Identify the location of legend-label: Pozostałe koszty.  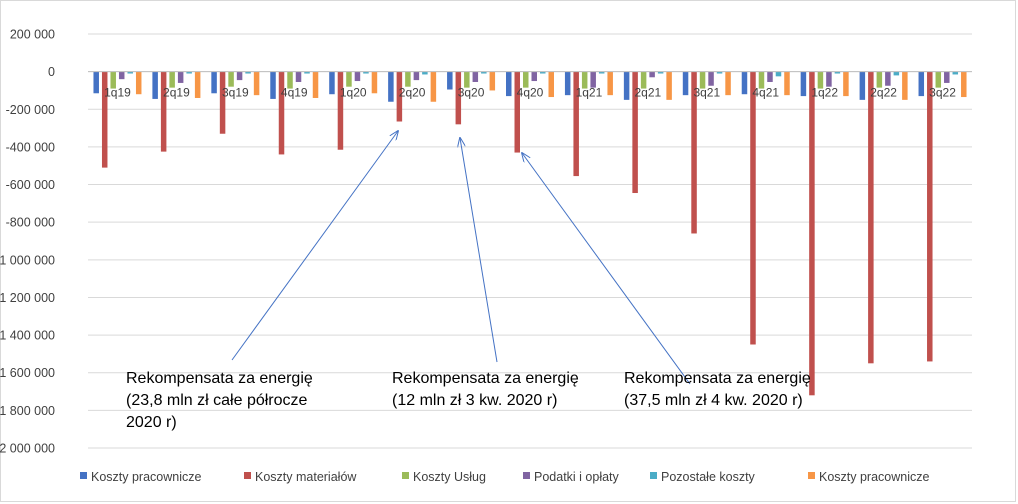
(708, 477).